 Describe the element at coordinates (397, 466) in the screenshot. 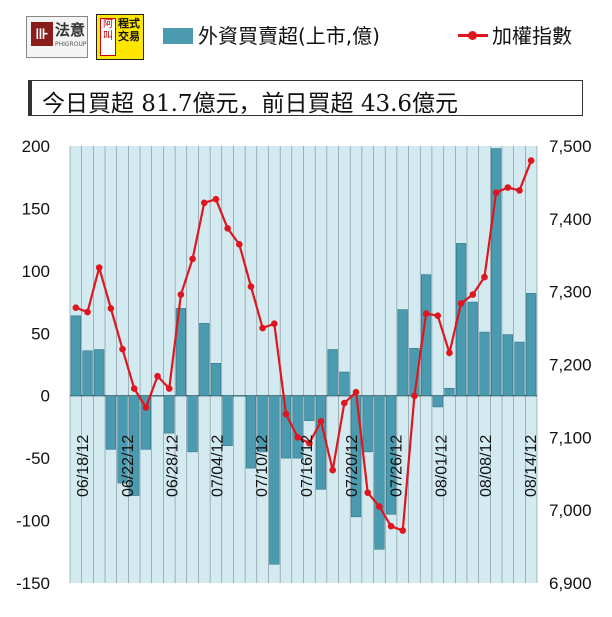

I see `x-tick-label: 07/26/12` at that location.